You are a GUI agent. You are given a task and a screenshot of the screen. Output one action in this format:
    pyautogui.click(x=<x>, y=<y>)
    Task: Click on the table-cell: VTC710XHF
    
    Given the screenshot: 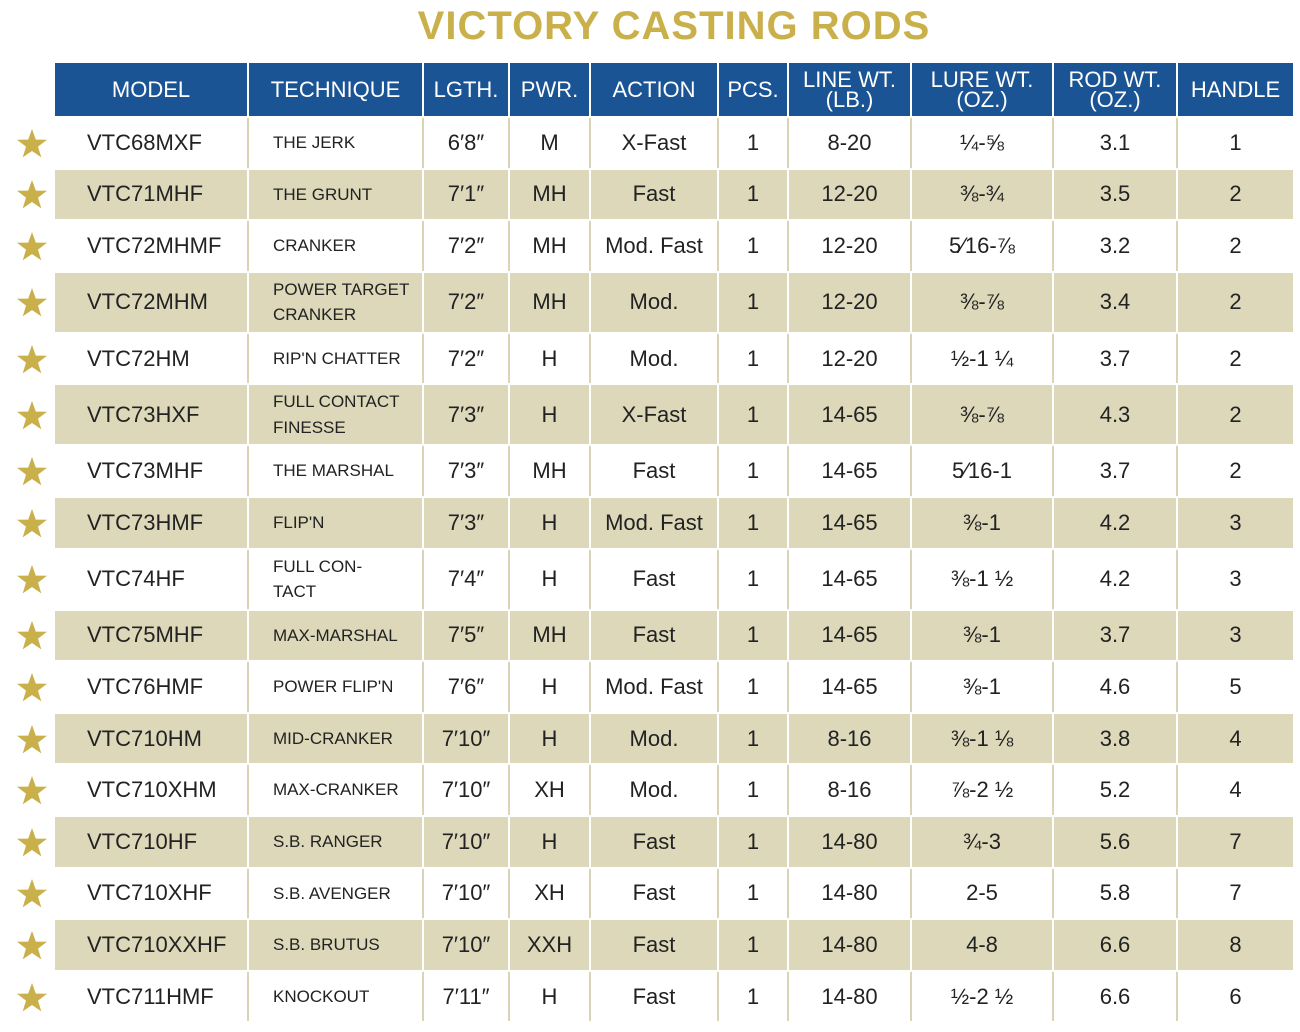 What is the action you would take?
    pyautogui.click(x=152, y=893)
    